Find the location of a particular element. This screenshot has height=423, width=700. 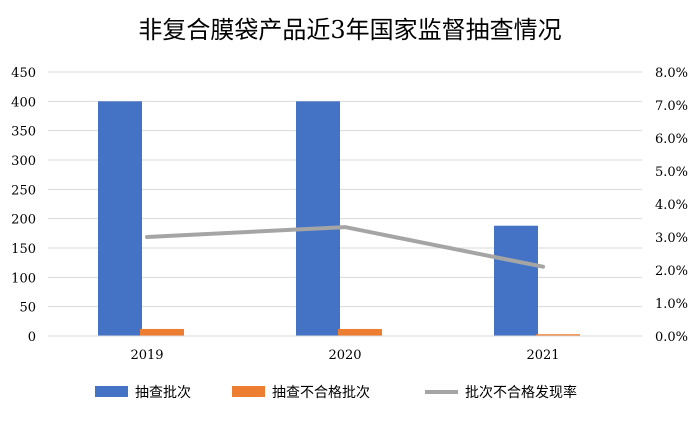

left-tick-label: 350 is located at coordinates (23, 132).